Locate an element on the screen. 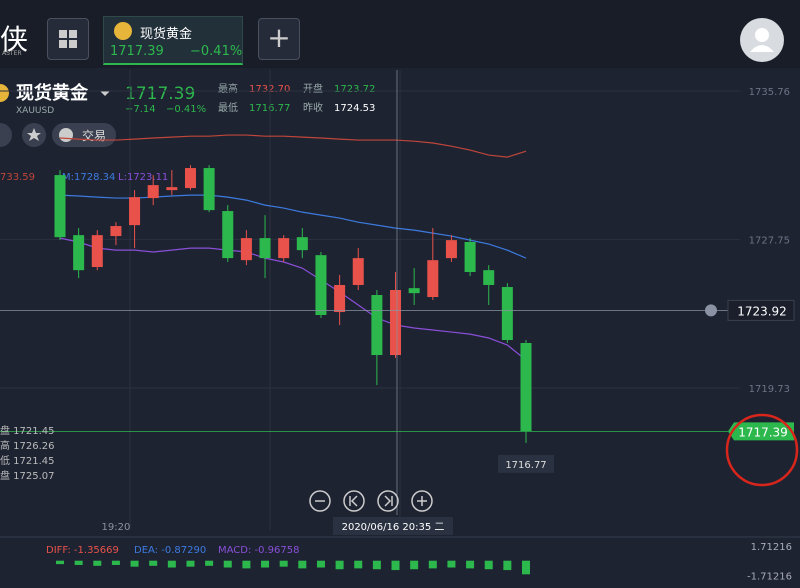 This screenshot has height=588, width=800. zoom-out is located at coordinates (320, 501).